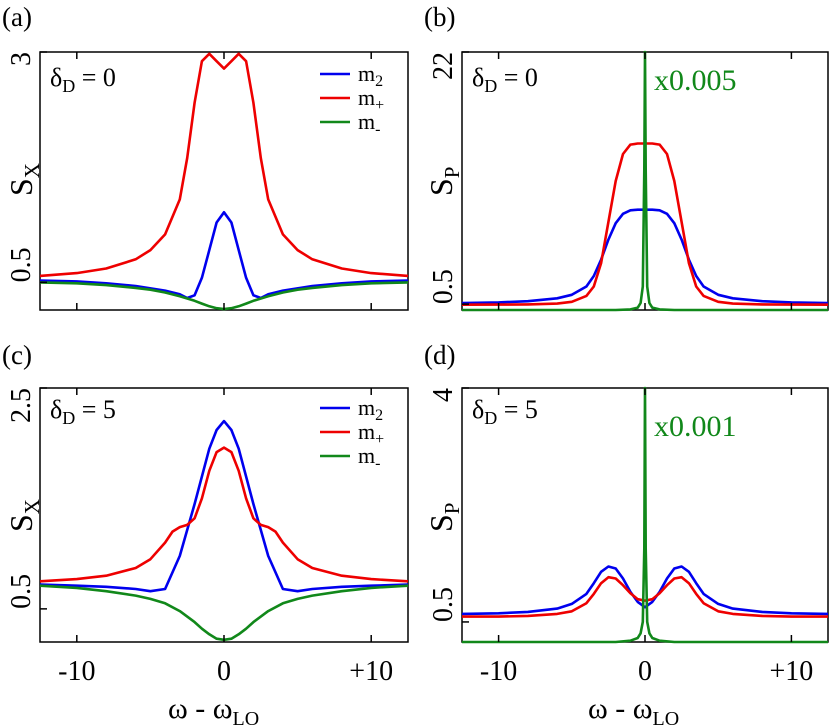 This screenshot has width=830, height=728. What do you see at coordinates (443, 66) in the screenshot?
I see `y-tick-label: 22` at bounding box center [443, 66].